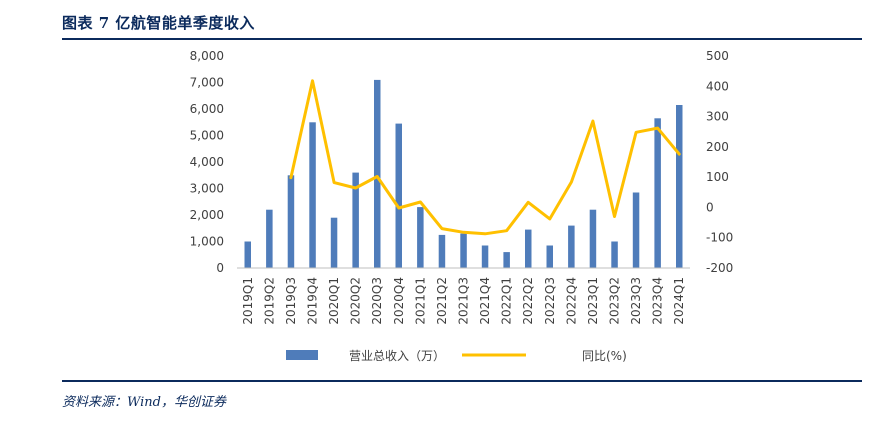 This screenshot has width=888, height=424. What do you see at coordinates (313, 301) in the screenshot?
I see `x-tick-2019Q4: 2019Q4` at bounding box center [313, 301].